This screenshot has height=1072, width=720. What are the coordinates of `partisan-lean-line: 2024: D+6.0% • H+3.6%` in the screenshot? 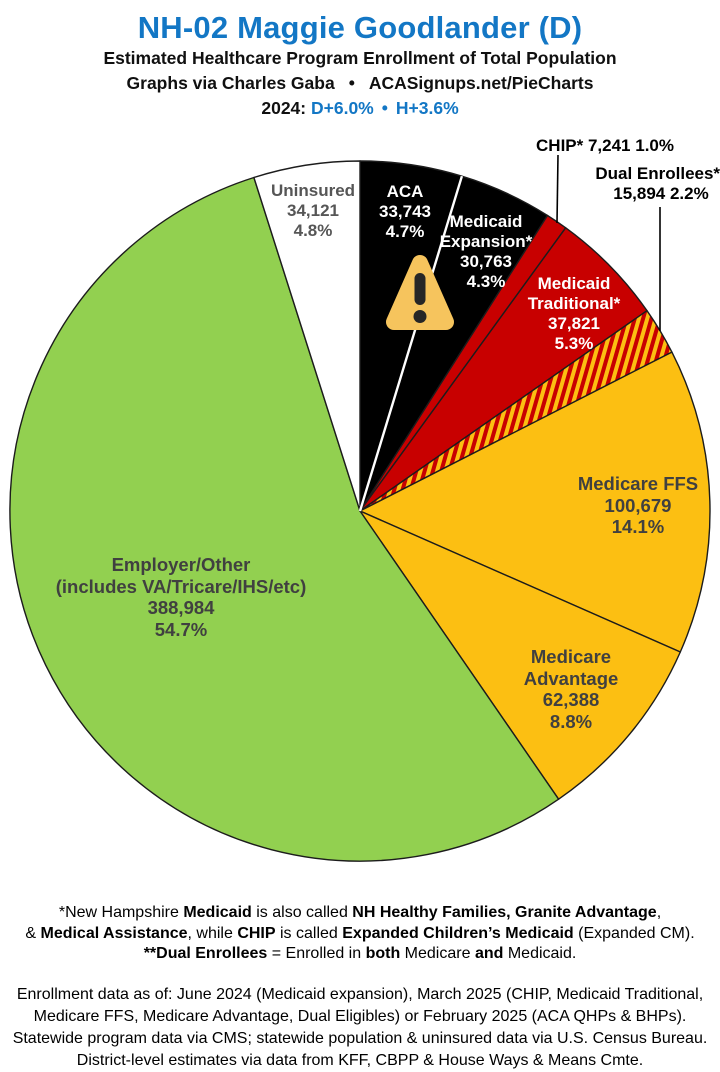 It's located at (360, 108).